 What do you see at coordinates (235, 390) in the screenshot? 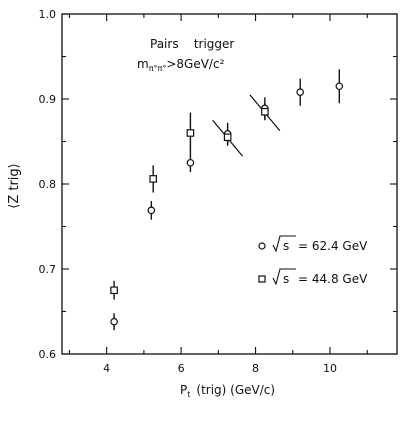
I see `x-axis-label-rest: (trig) (GeV/c)` at bounding box center [235, 390].